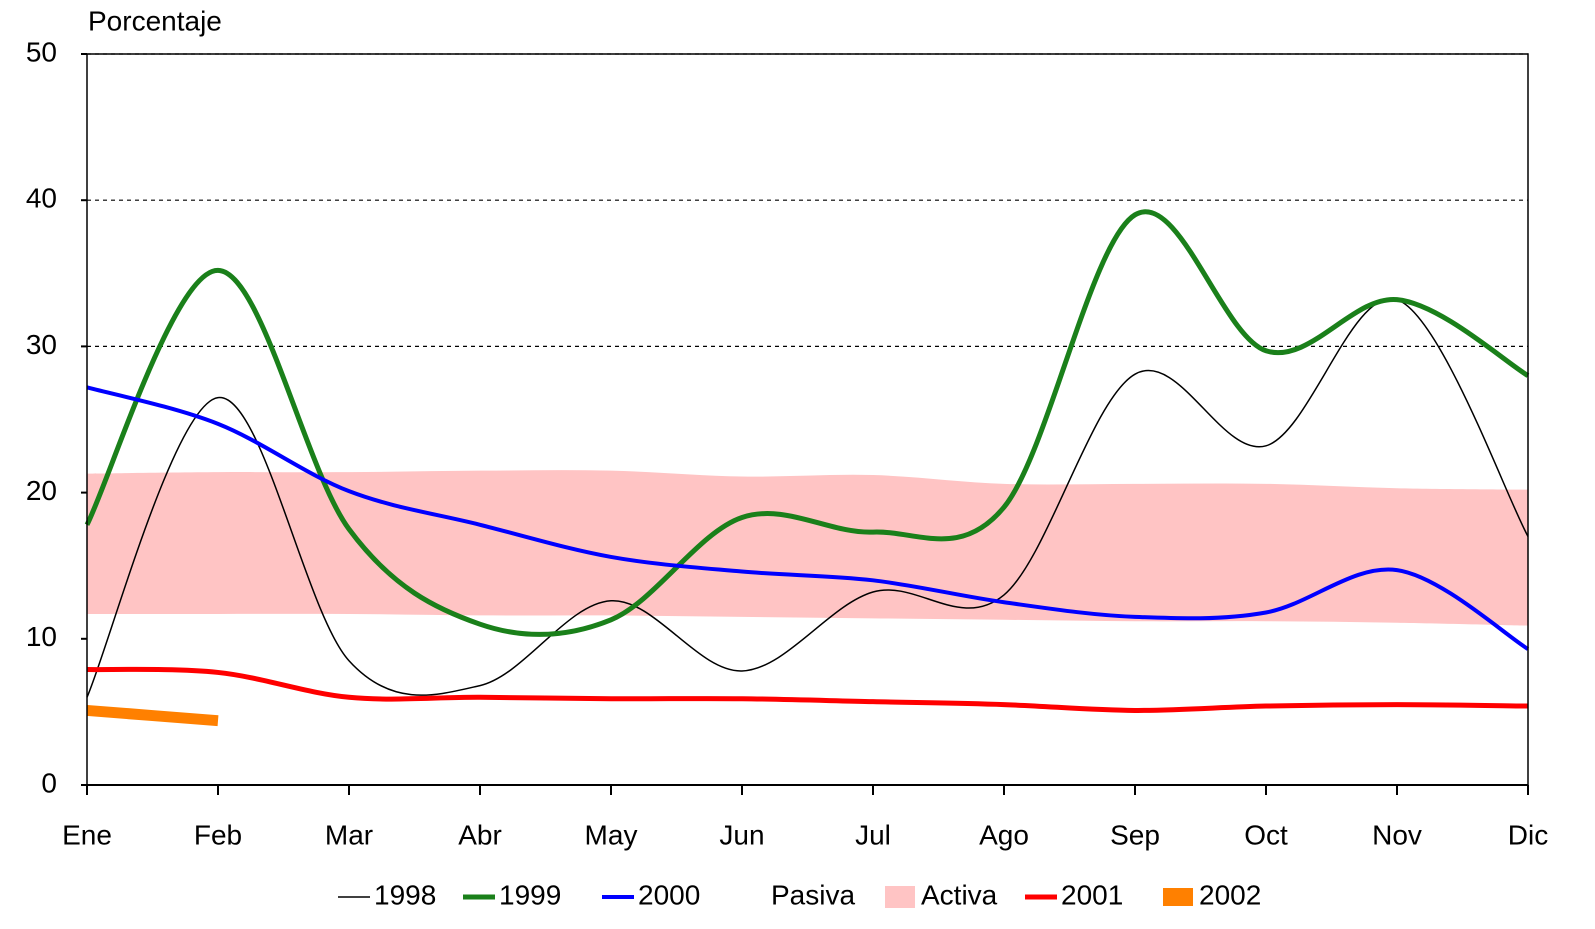  Describe the element at coordinates (41, 636) in the screenshot. I see `y-tick-label: 10` at that location.